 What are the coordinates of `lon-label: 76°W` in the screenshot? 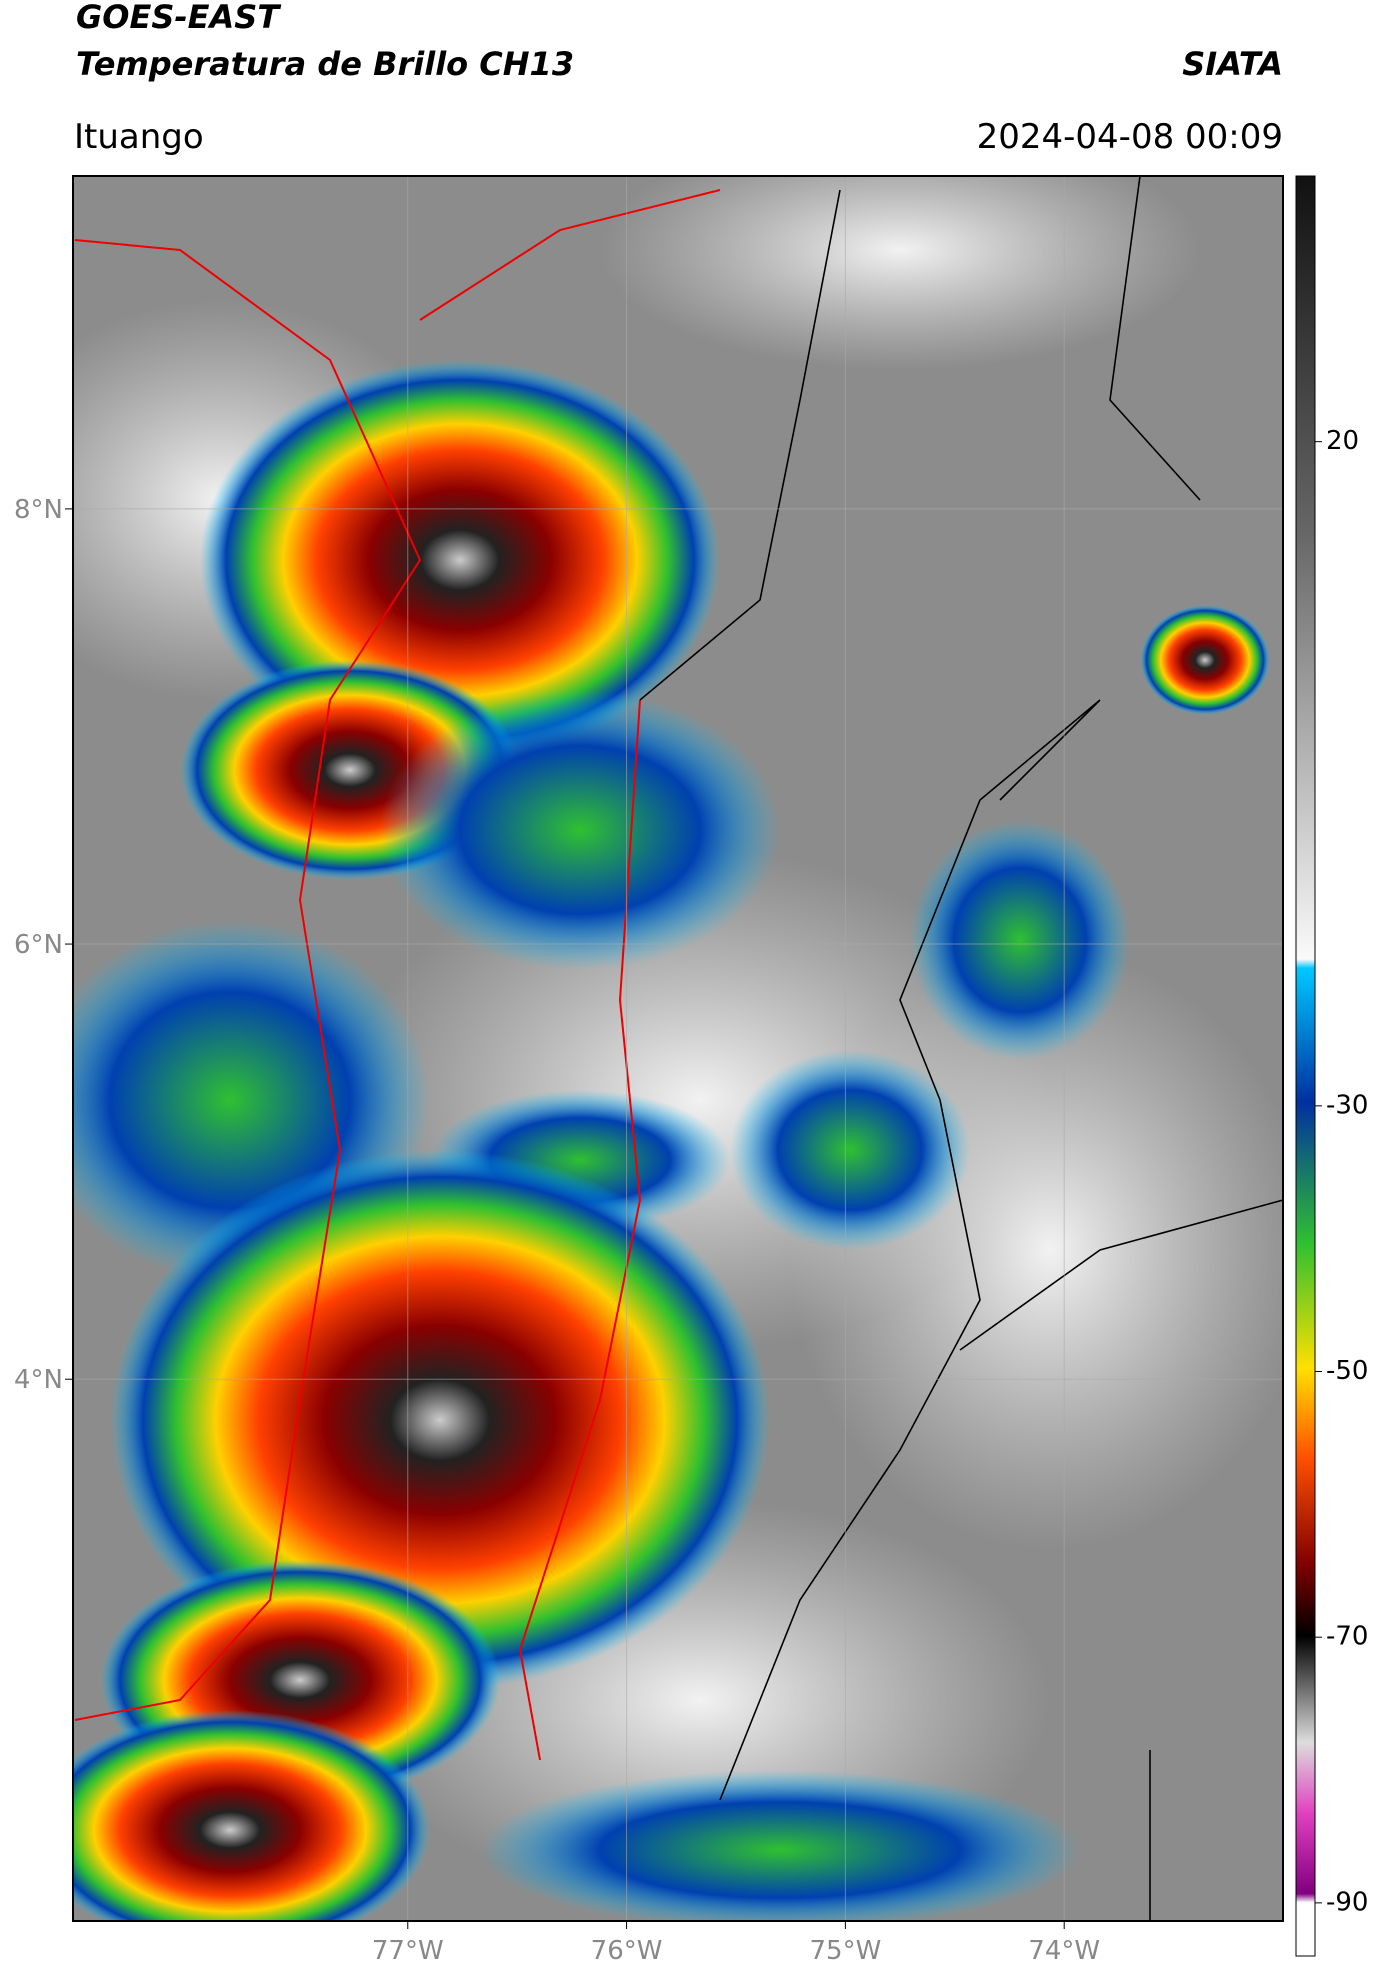 It's located at (627, 1951).